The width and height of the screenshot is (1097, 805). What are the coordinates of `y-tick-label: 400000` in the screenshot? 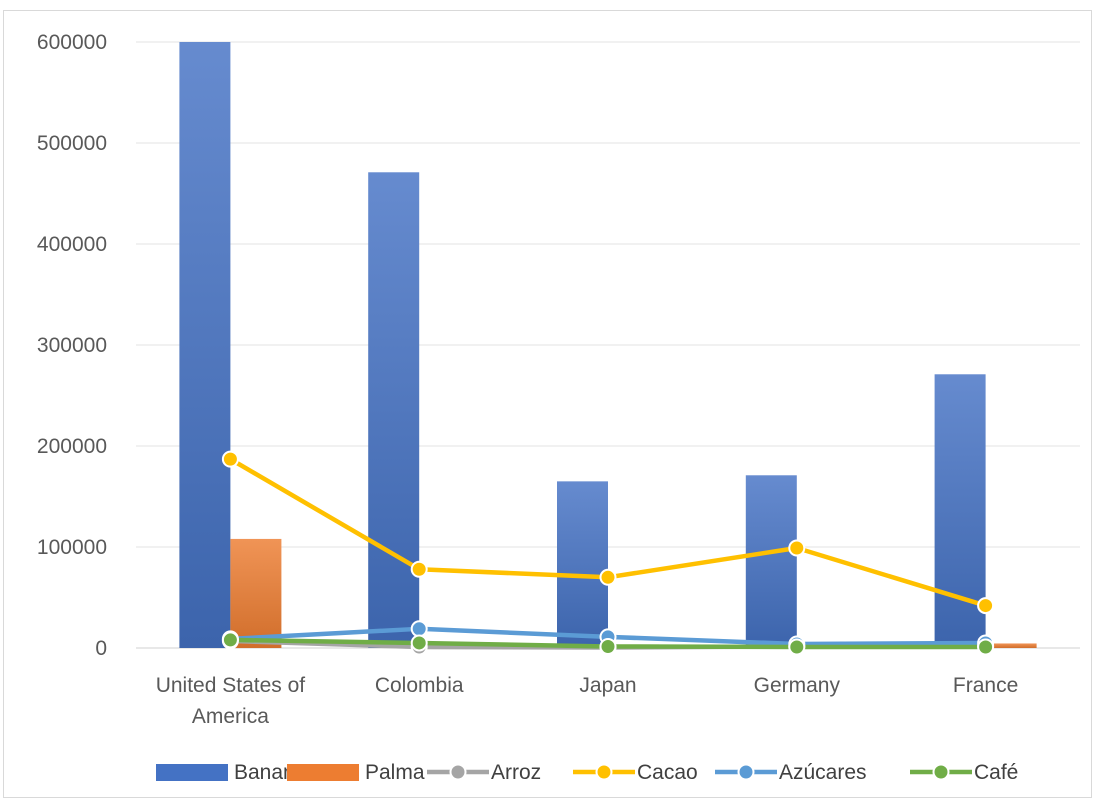 It's located at (72, 244).